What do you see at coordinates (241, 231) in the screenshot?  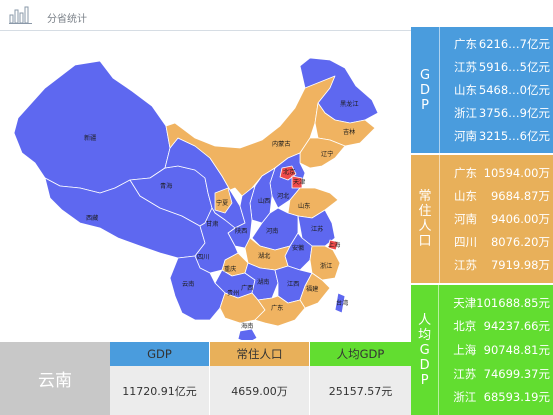 I see `label-shaanxi: 陕西` at bounding box center [241, 231].